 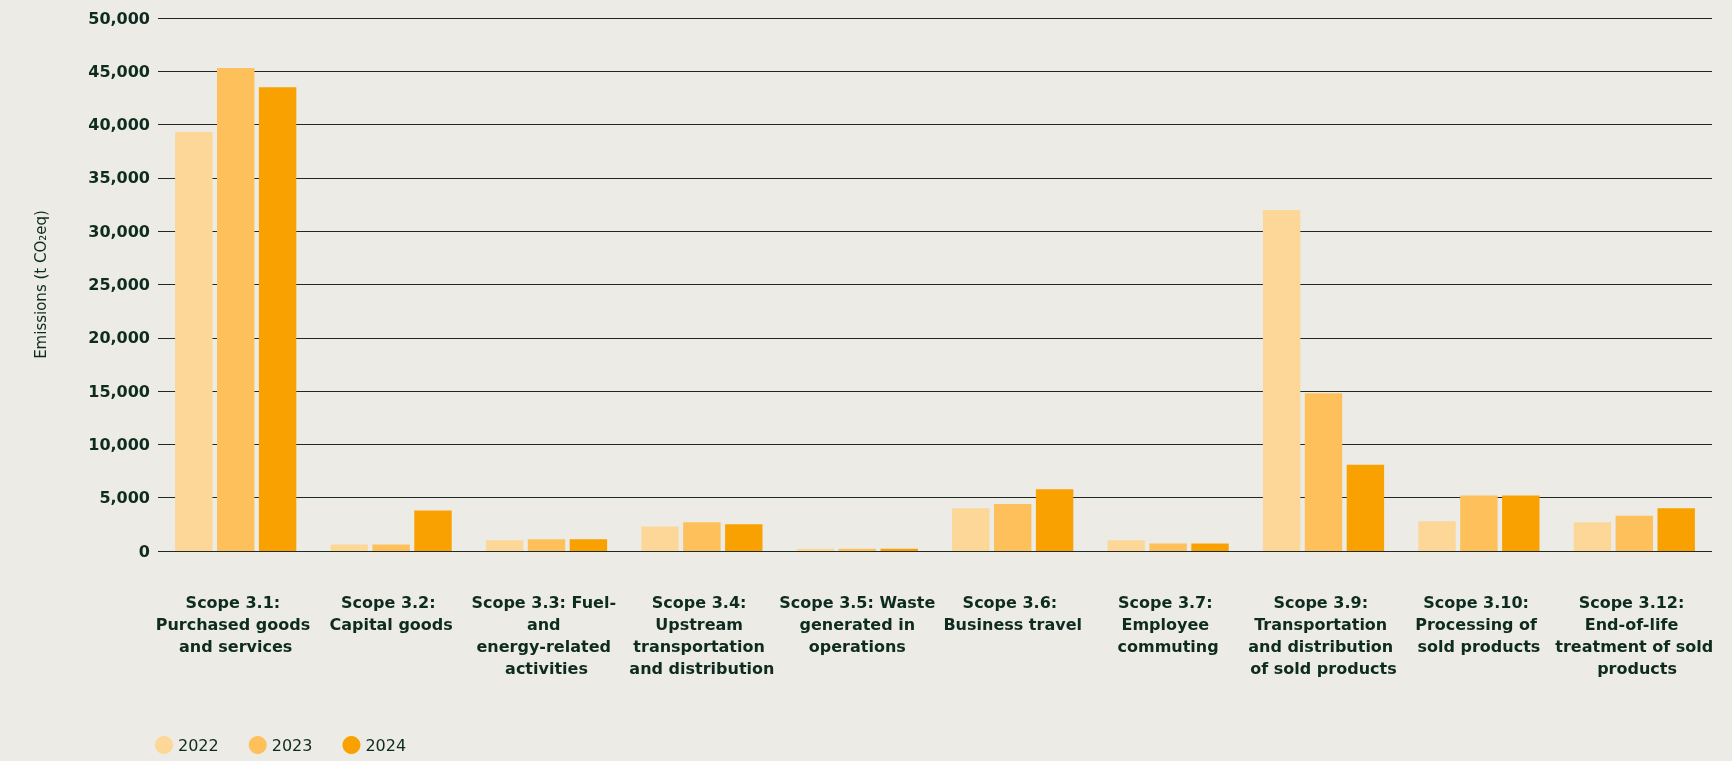 I want to click on x-tick-label: Scope 3.4: Upstream transportation and distribution, so click(x=702, y=635).